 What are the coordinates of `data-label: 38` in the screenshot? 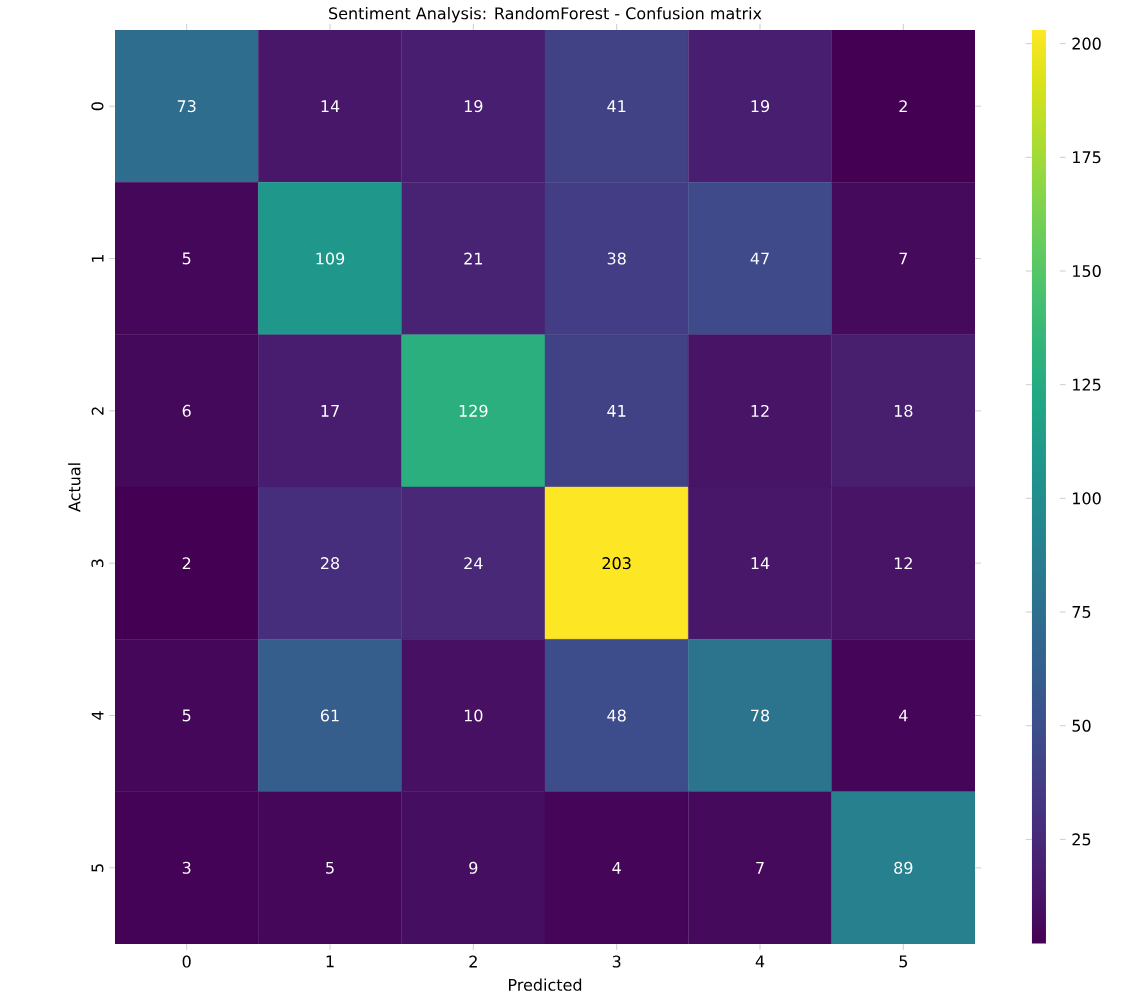 It's located at (616, 258).